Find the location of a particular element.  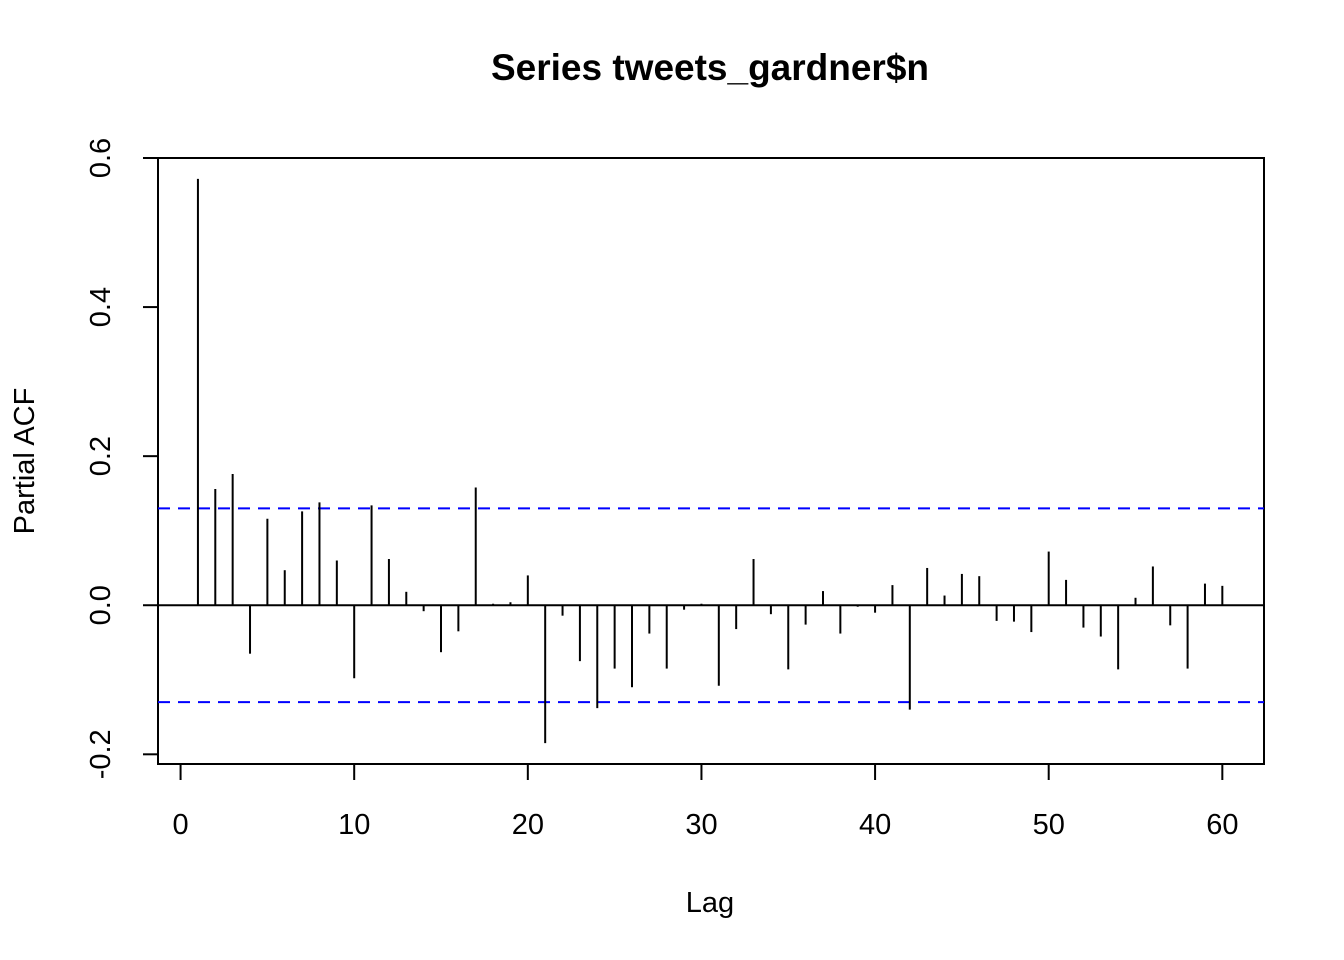

y-tick-label: 0.2 is located at coordinates (101, 456).